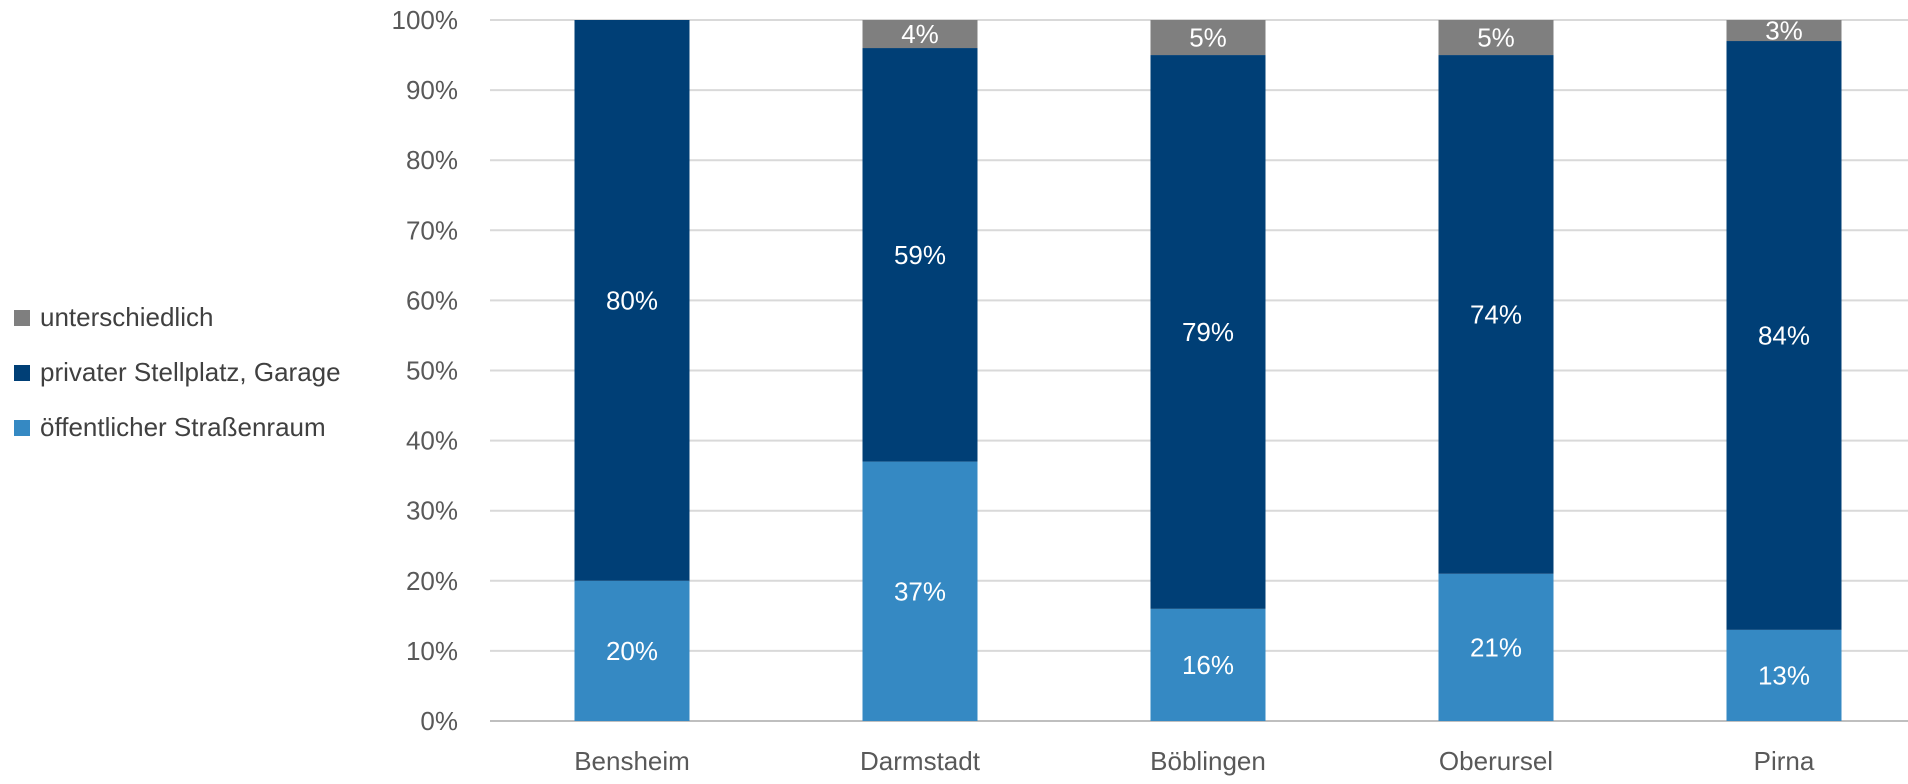 This screenshot has height=784, width=1908. I want to click on data-label: 4%, so click(920, 34).